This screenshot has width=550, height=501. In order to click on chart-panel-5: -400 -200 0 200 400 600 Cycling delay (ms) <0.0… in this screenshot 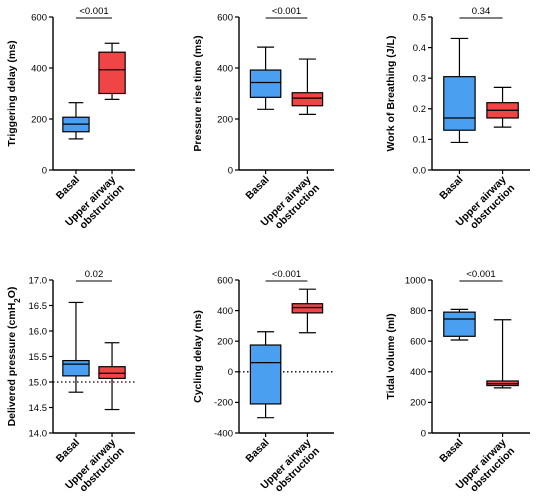, I will do `click(263, 381)`.